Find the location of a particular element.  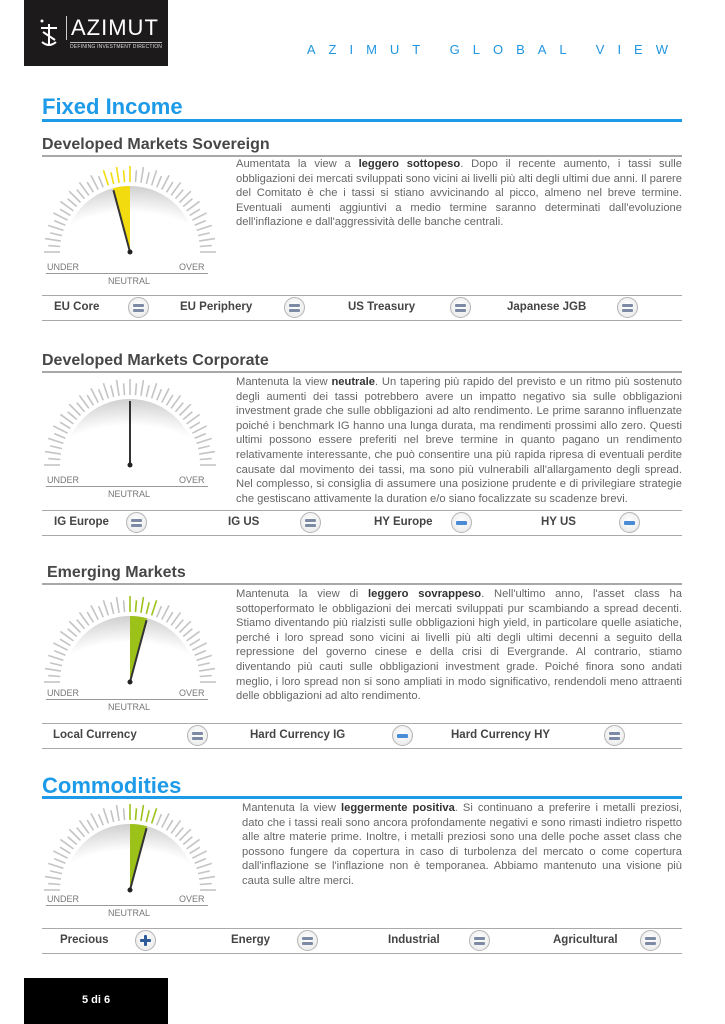

view-gauge is located at coordinates (130, 640).